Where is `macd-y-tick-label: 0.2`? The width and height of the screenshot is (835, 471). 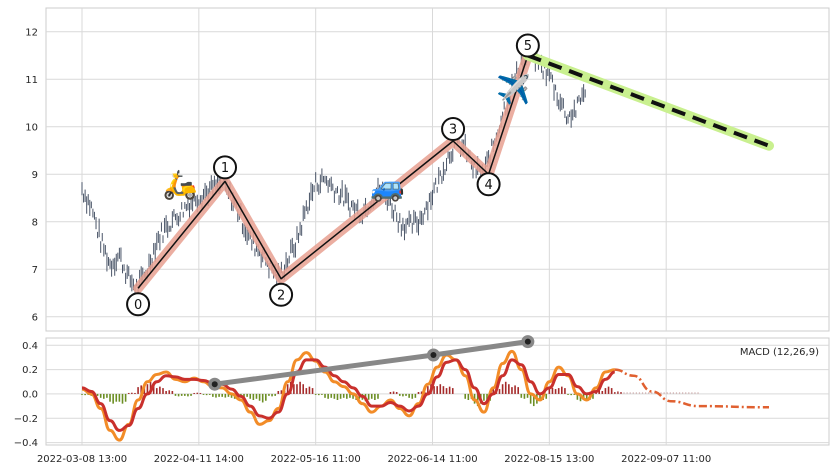
macd-y-tick-label: 0.2 is located at coordinates (30, 370).